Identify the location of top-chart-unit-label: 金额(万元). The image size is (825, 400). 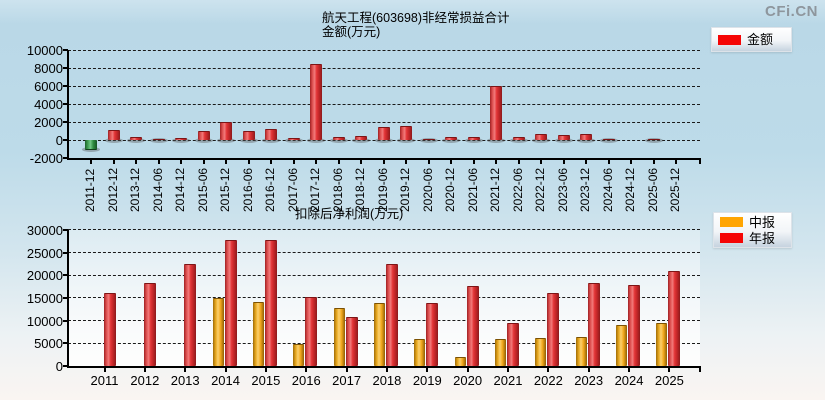
(351, 32).